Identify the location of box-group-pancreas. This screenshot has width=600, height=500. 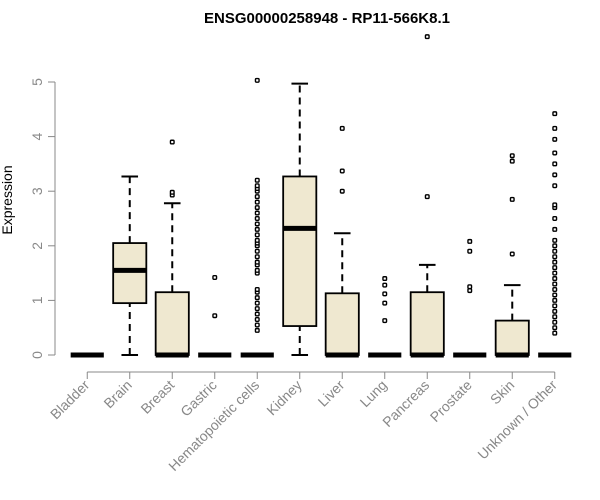
(427, 196).